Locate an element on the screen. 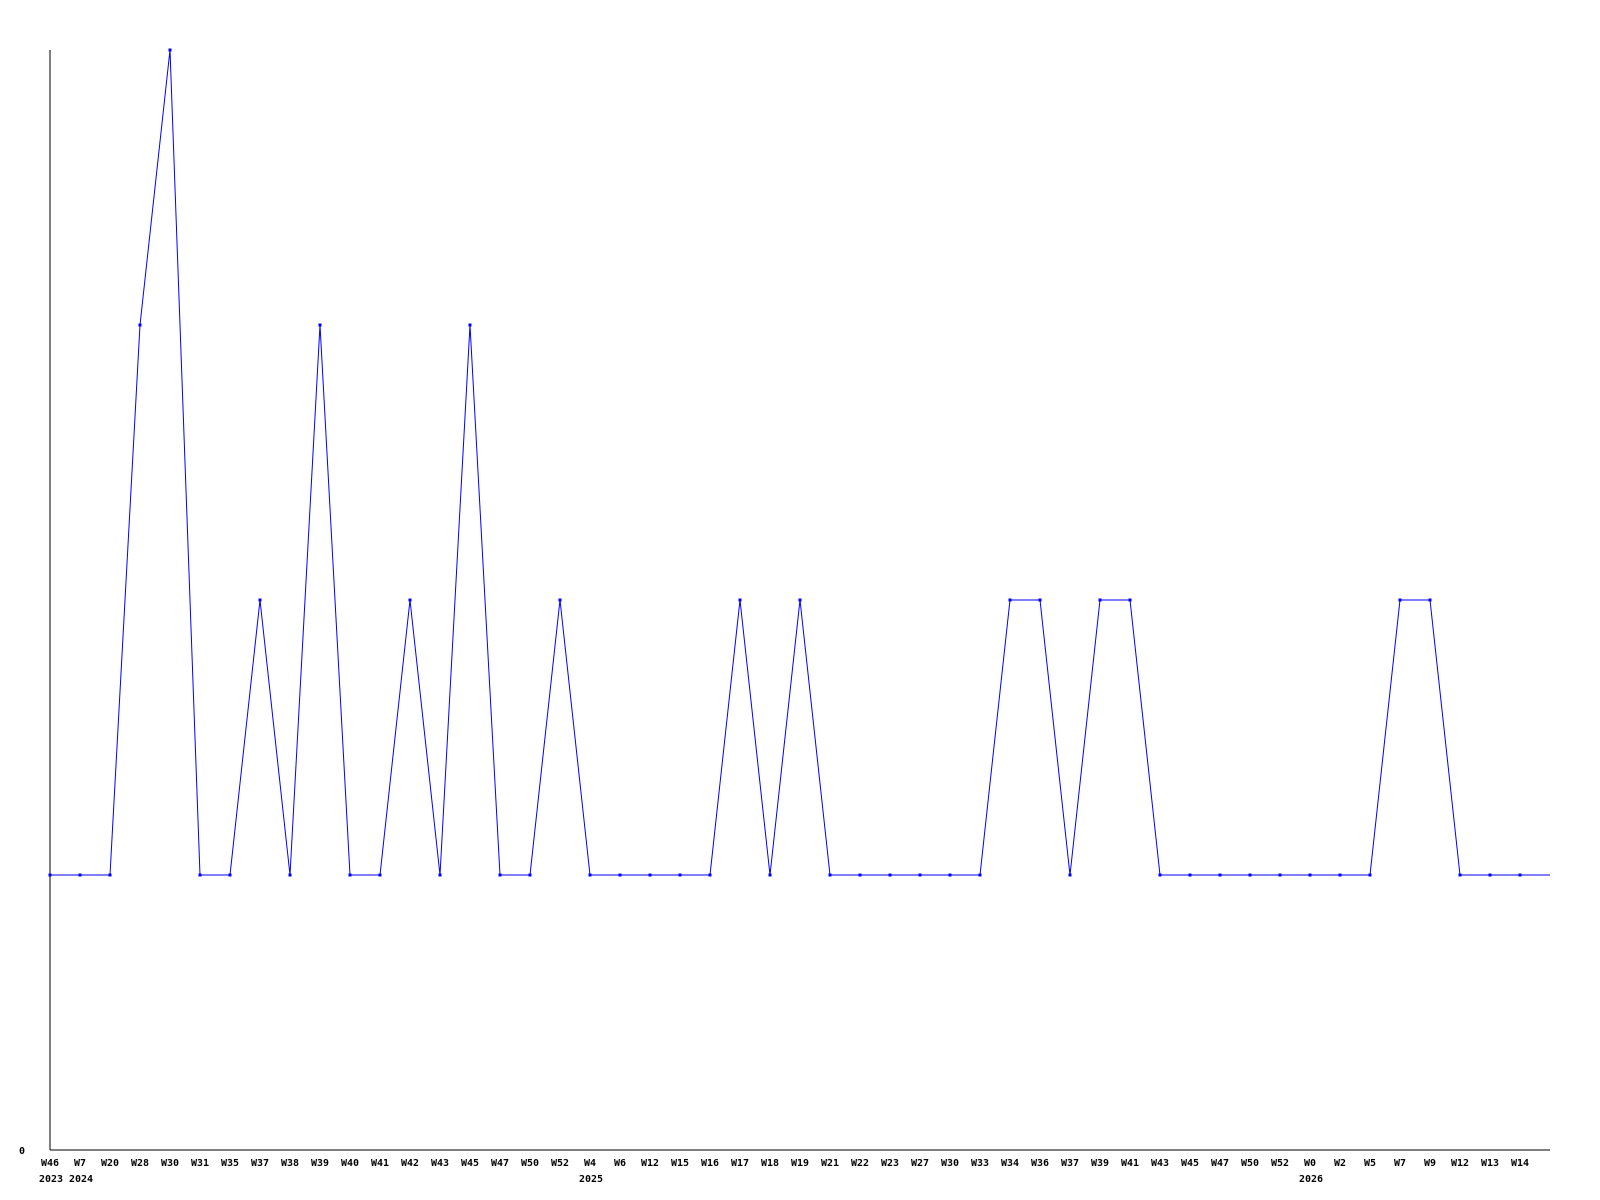 This screenshot has width=1600, height=1200. x-tick-label: W37 is located at coordinates (260, 1163).